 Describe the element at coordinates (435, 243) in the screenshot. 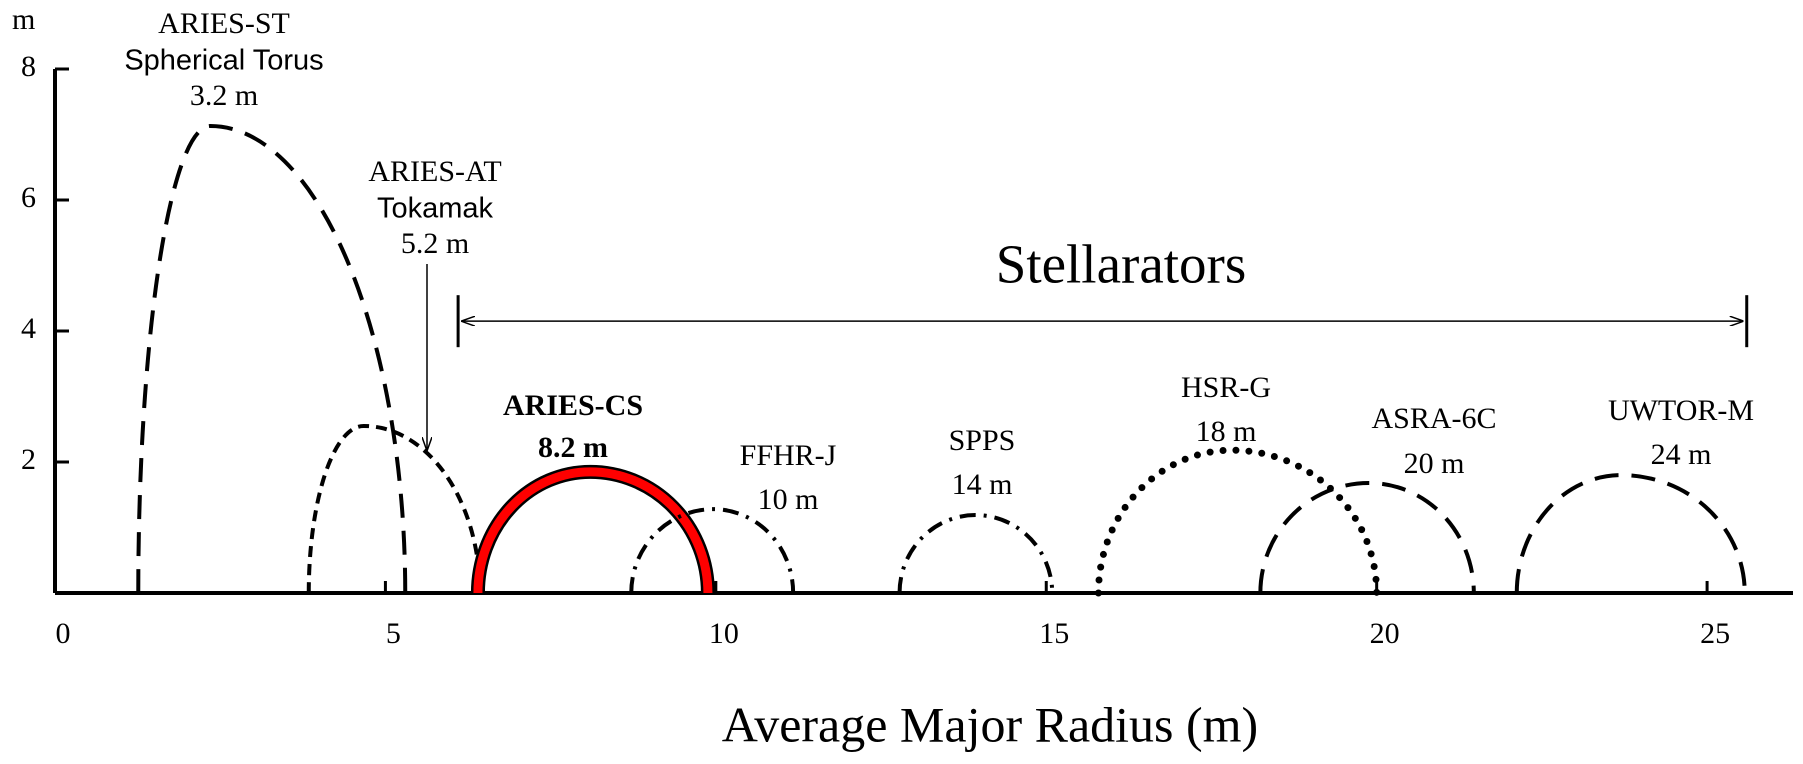

I see `device-radius: 5.2 m` at that location.